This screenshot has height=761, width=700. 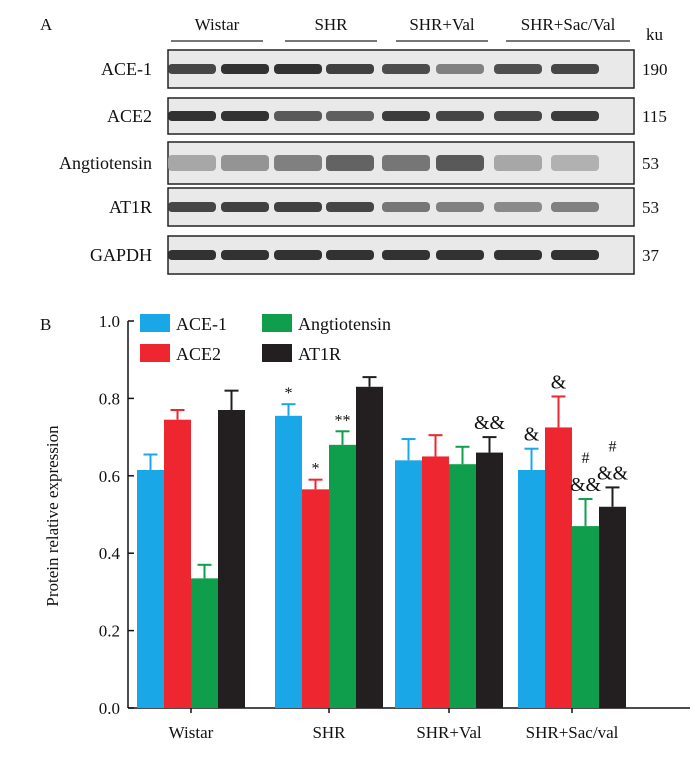 I want to click on significance-label: **, so click(x=343, y=420).